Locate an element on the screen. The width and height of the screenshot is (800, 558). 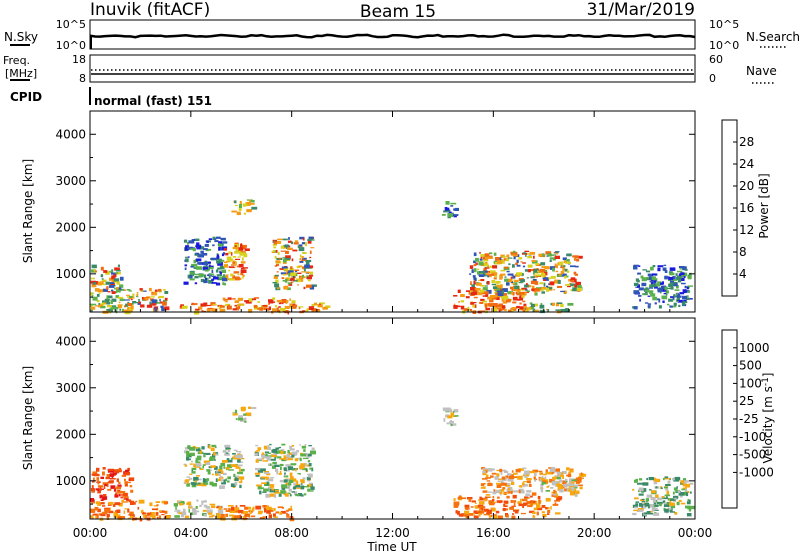
power-patch is located at coordinates (311, 308).